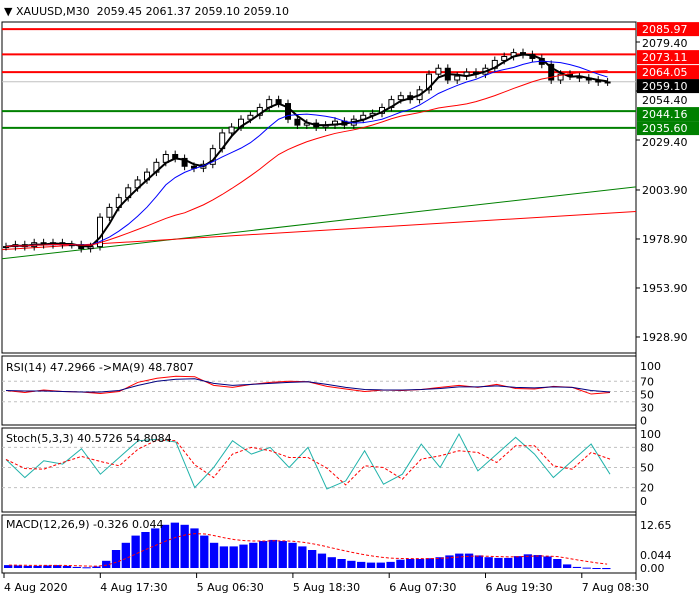 The height and width of the screenshot is (600, 700). I want to click on rsi-label: RSI(14) 47.2966 ->MA(9) 48.7807, so click(100, 367).